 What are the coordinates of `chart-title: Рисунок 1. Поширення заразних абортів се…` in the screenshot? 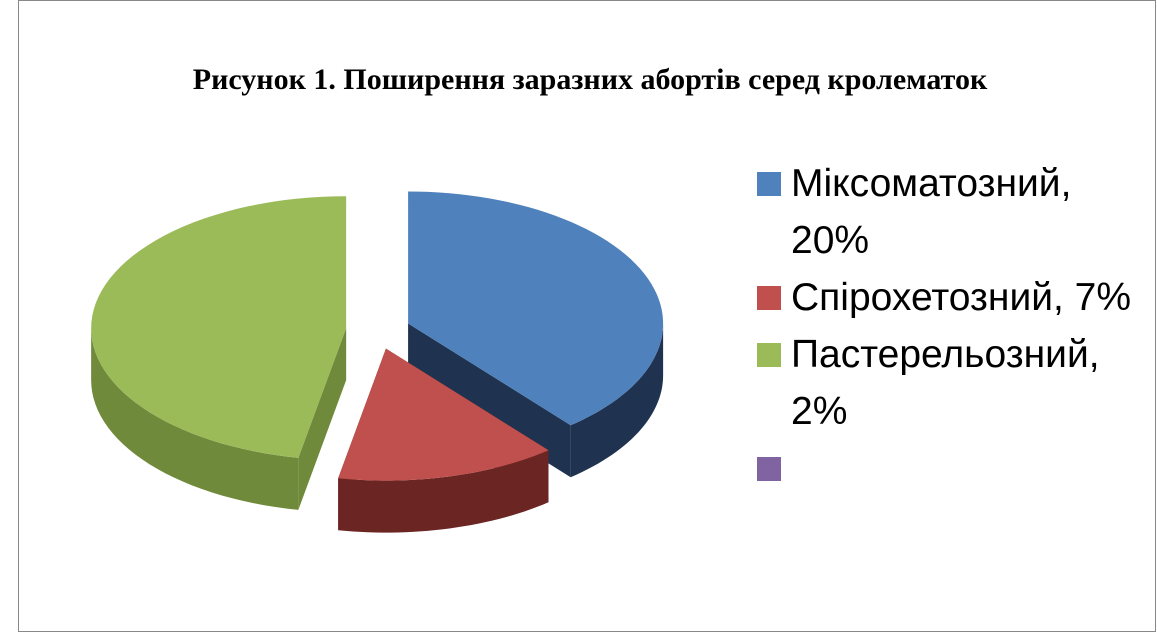 It's located at (590, 79).